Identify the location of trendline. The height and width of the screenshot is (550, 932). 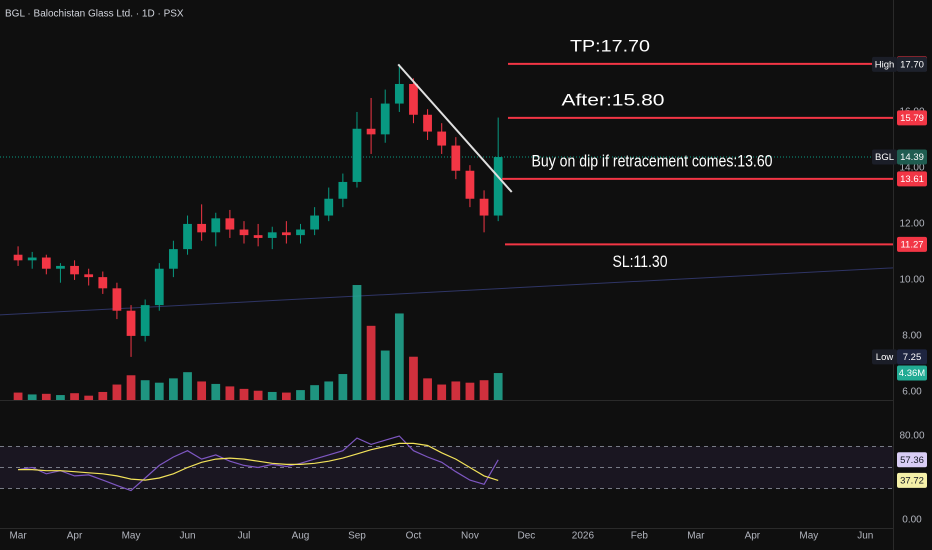
(455, 128).